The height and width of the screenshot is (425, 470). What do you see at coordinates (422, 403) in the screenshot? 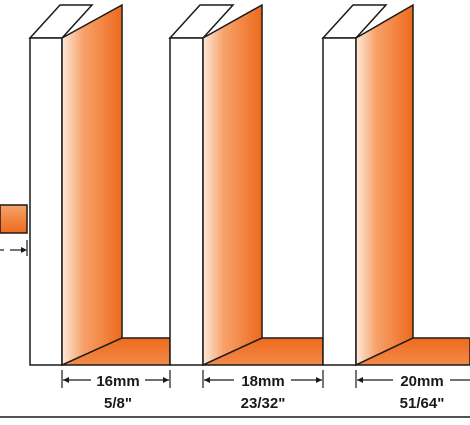
I see `dimension-3-imperial: 51/64"` at bounding box center [422, 403].